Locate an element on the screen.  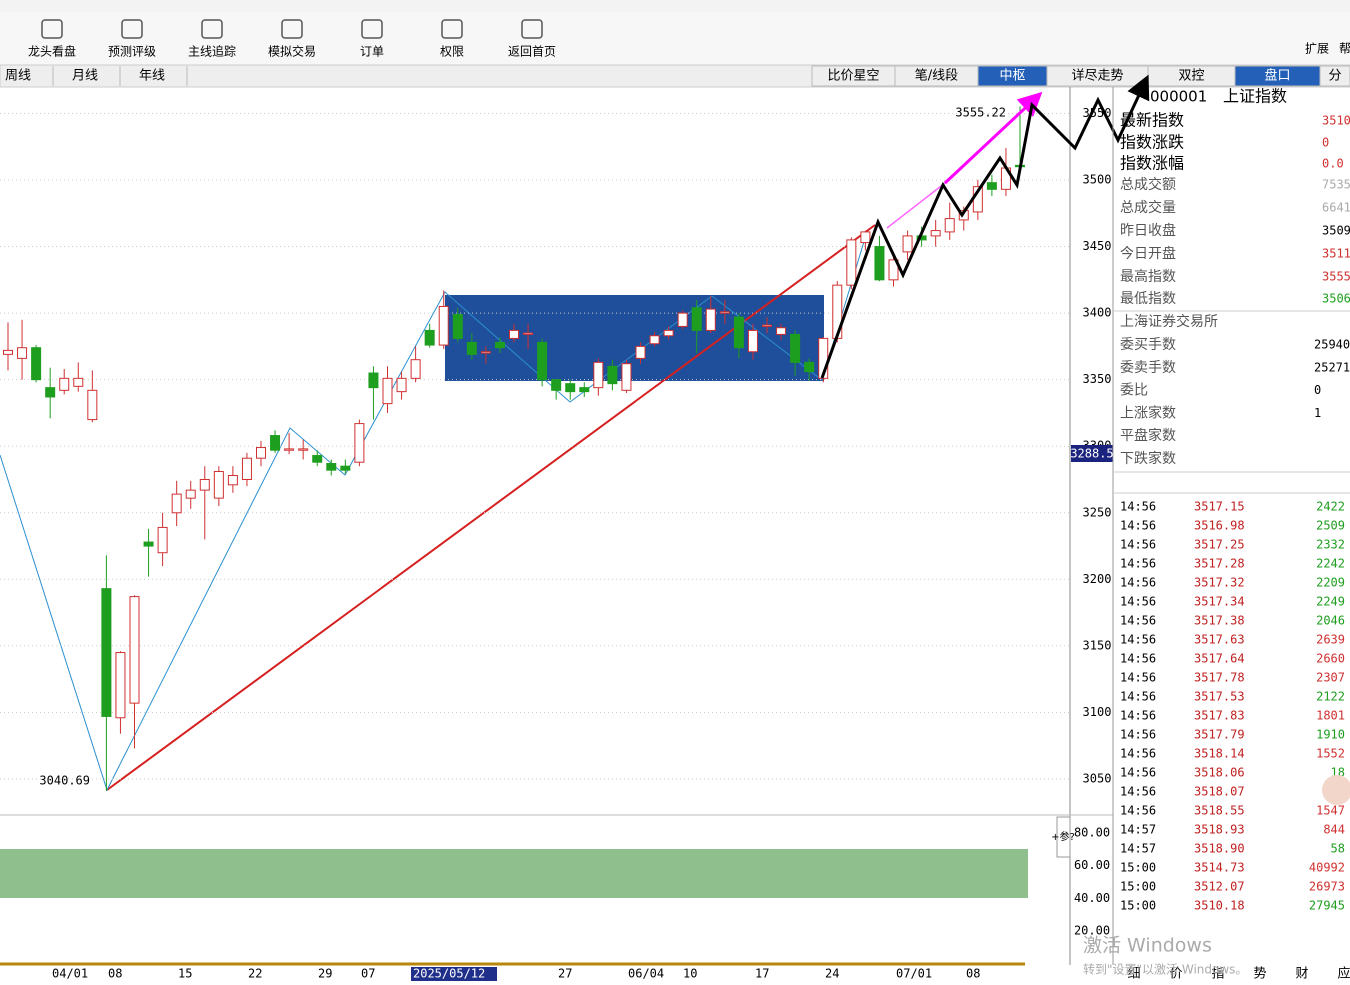
crosshair-box is located at coordinates (1092, 453).